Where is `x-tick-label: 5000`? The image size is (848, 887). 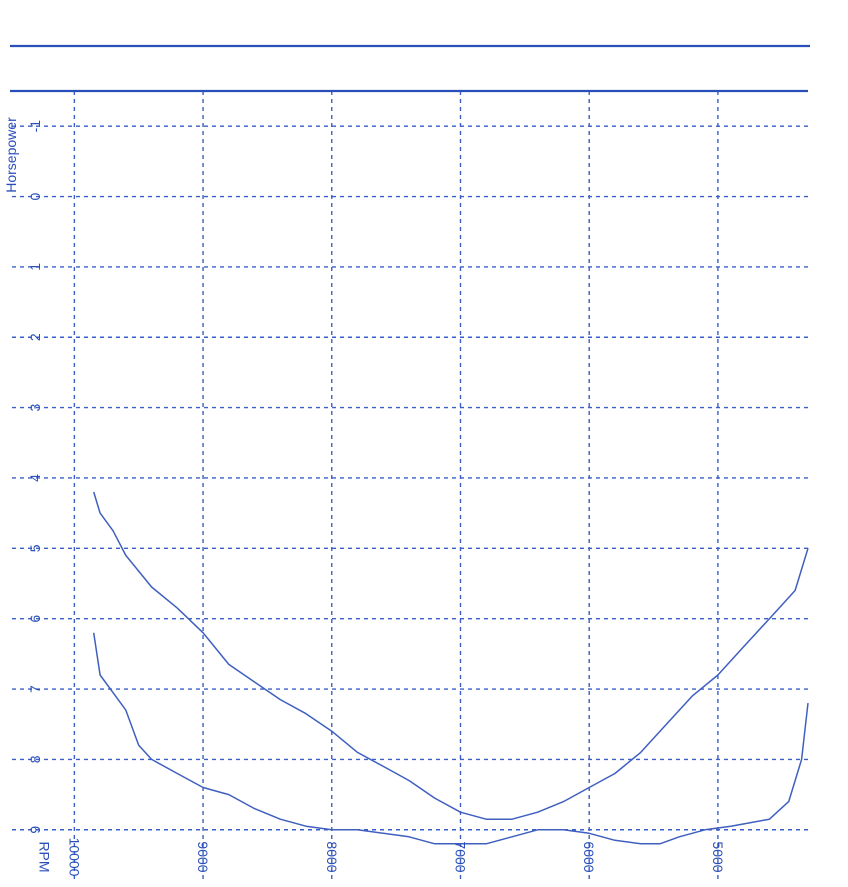
x-tick-label: 5000 is located at coordinates (718, 856).